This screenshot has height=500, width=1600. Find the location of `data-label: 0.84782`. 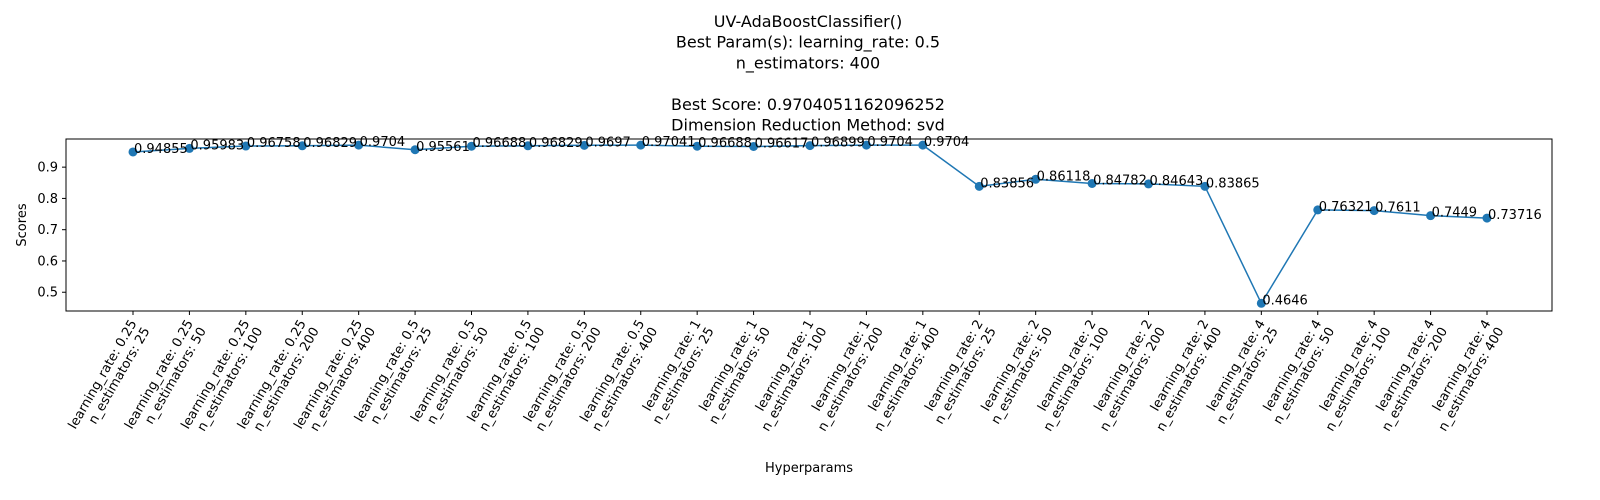

data-label: 0.84782 is located at coordinates (1120, 180).